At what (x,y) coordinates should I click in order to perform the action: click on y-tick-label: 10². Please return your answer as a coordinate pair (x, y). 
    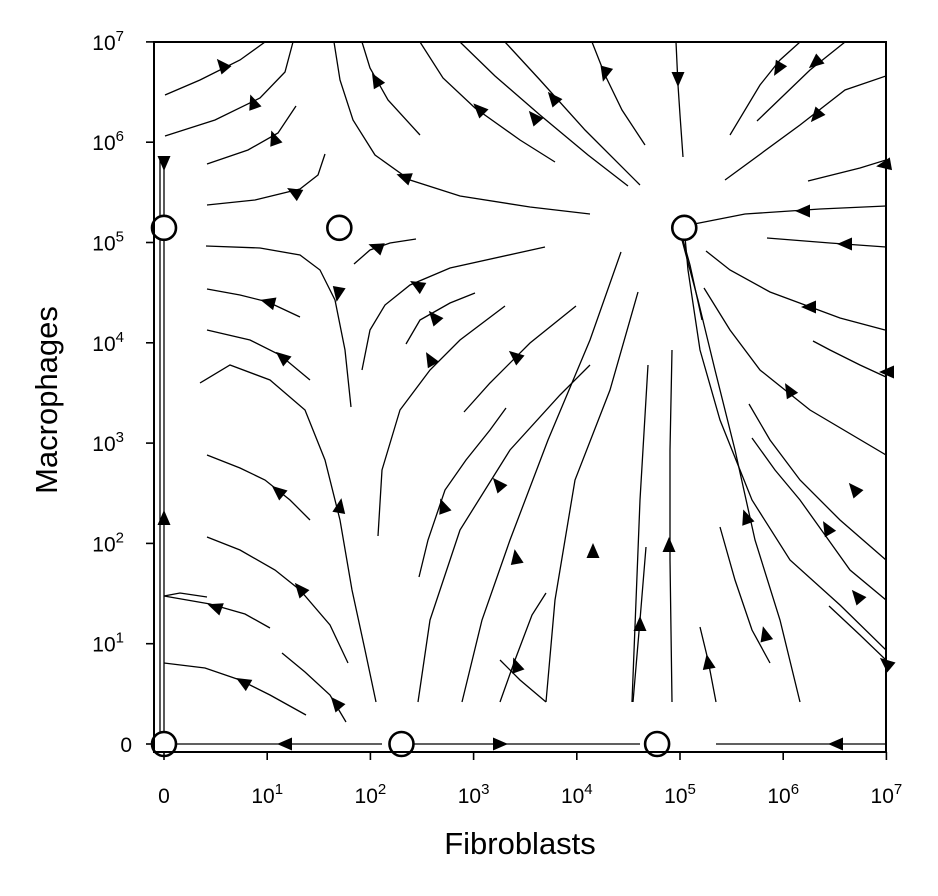
    Looking at the image, I should click on (108, 542).